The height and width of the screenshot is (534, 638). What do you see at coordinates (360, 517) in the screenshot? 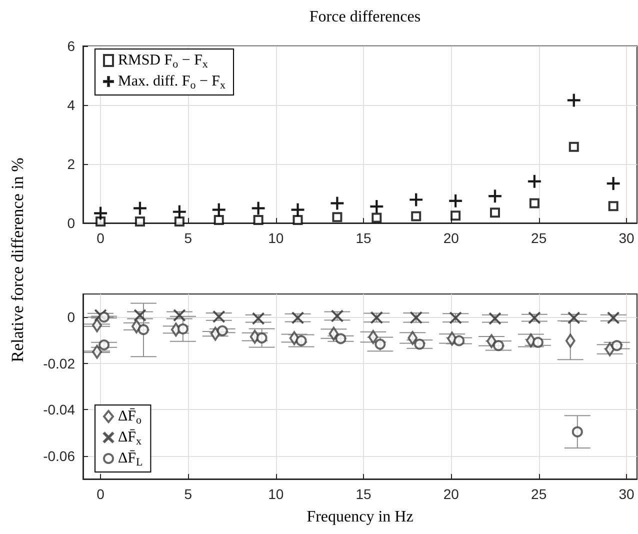
I see `x-axis-title: Frequency in Hz` at bounding box center [360, 517].